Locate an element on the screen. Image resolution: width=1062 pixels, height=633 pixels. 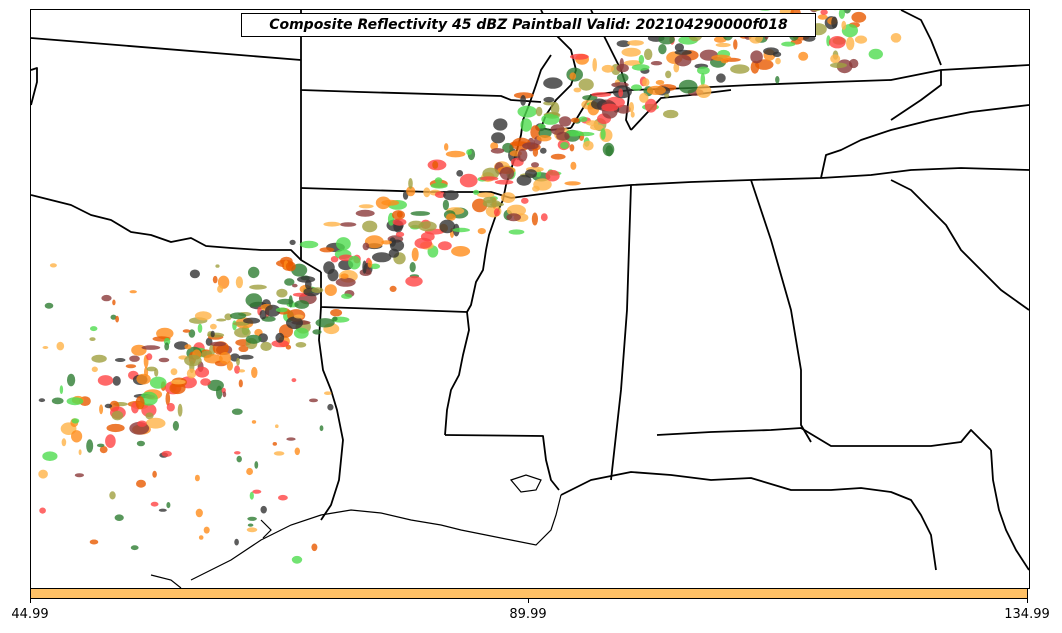
colorbar is located at coordinates (529, 593).